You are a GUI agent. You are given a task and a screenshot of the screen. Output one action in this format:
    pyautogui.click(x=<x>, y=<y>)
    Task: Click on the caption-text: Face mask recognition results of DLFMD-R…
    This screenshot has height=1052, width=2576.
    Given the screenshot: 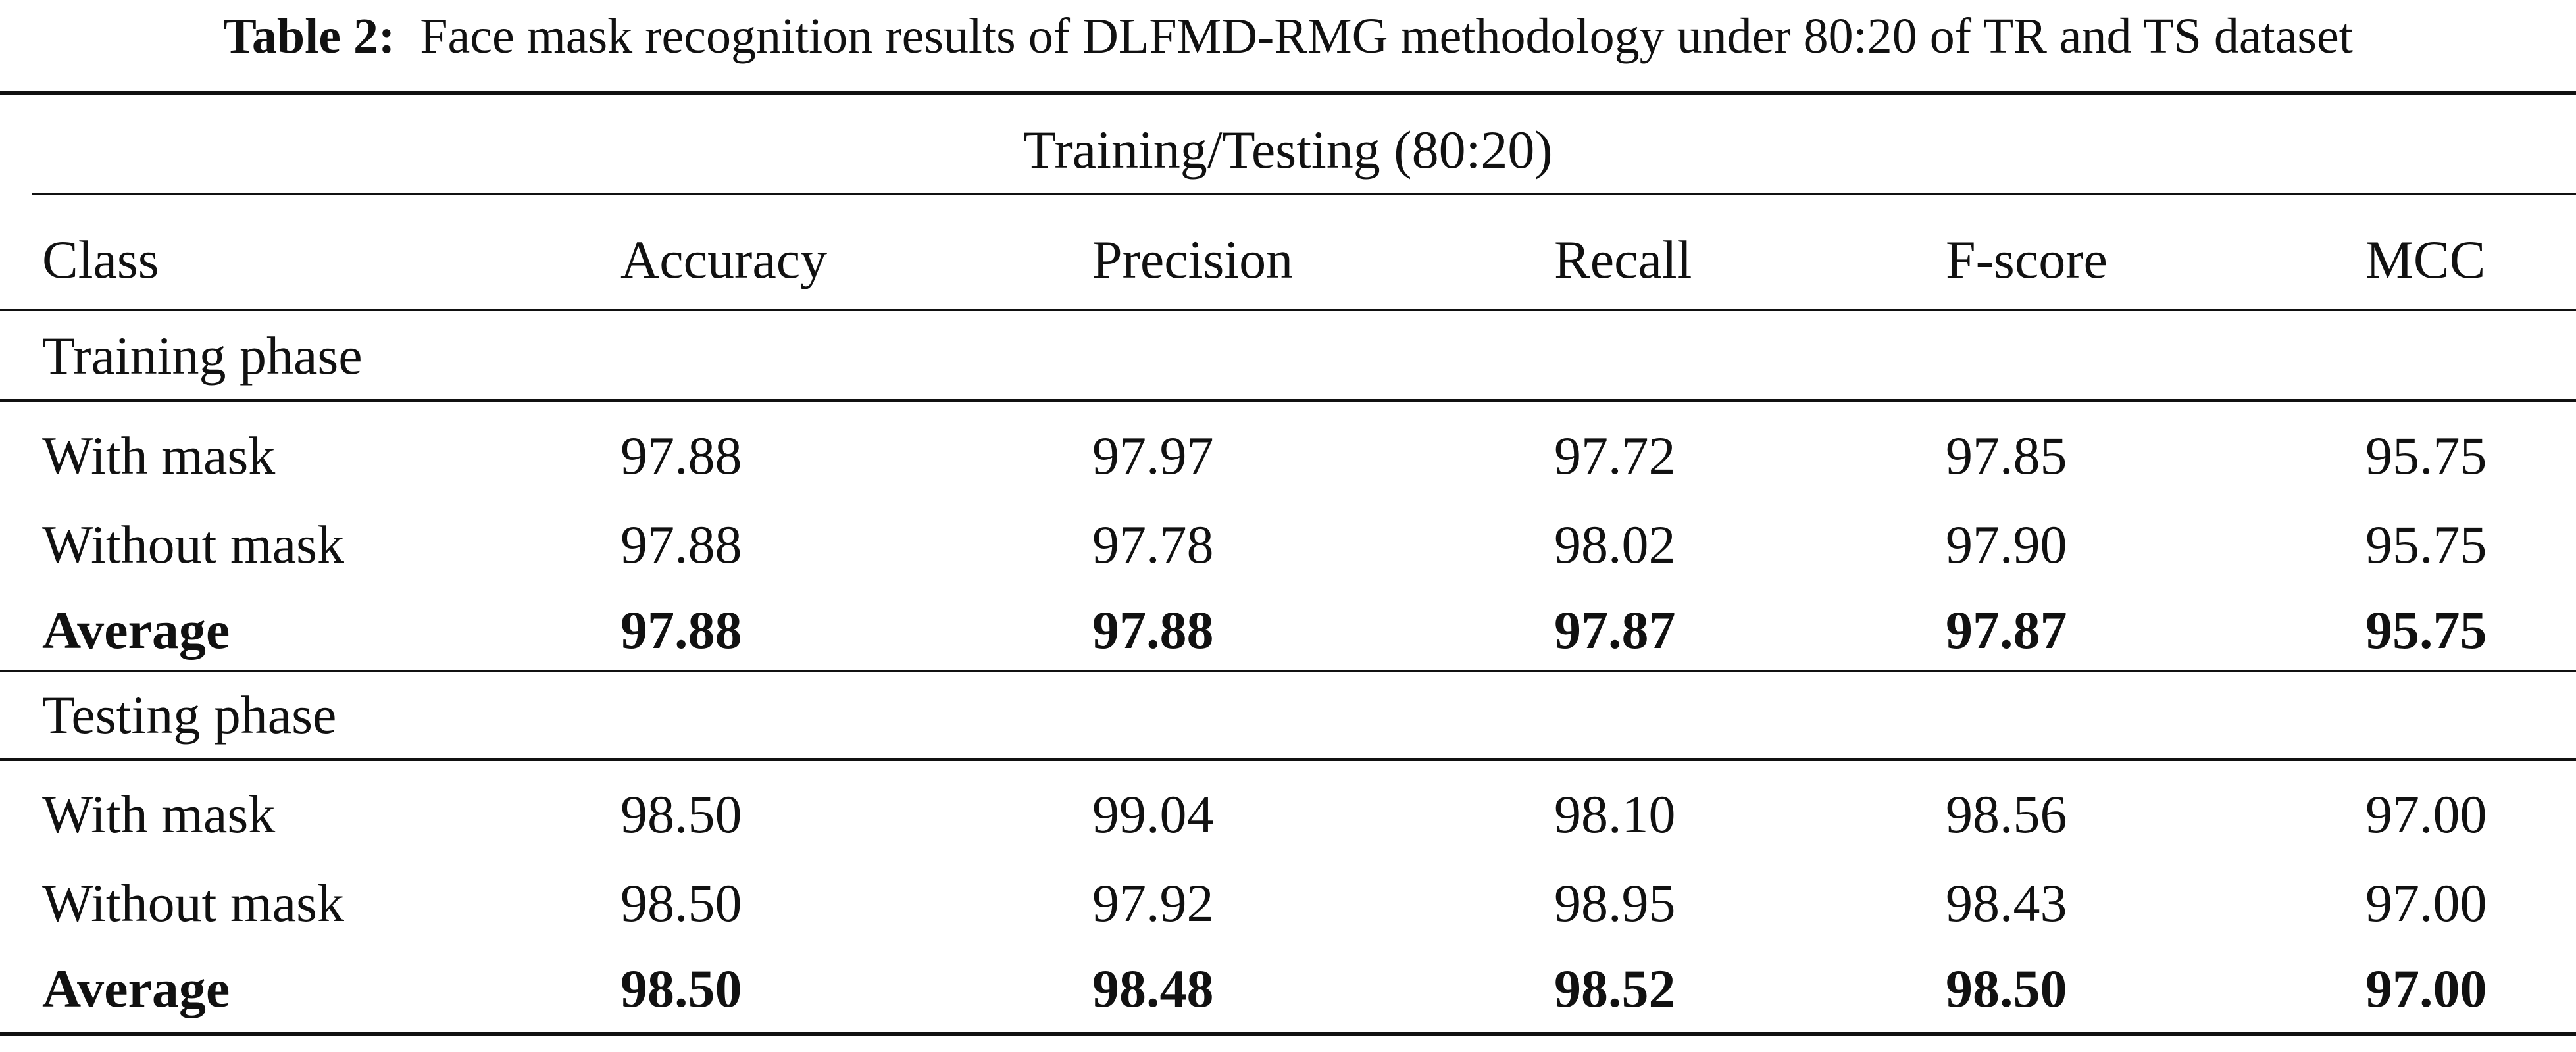 What is the action you would take?
    pyautogui.click(x=1386, y=36)
    